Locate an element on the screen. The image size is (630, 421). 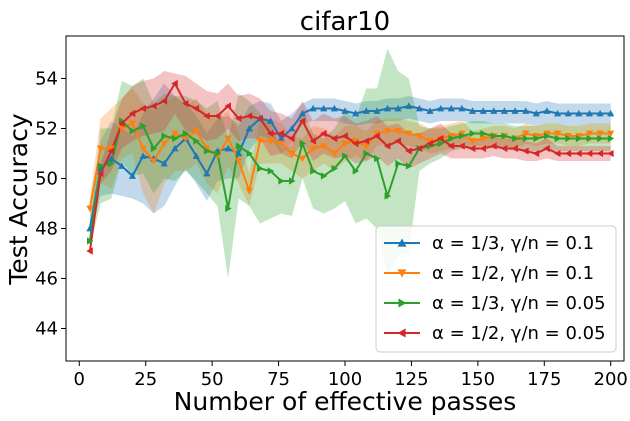
y-tick-label: 44 is located at coordinates (46, 329).